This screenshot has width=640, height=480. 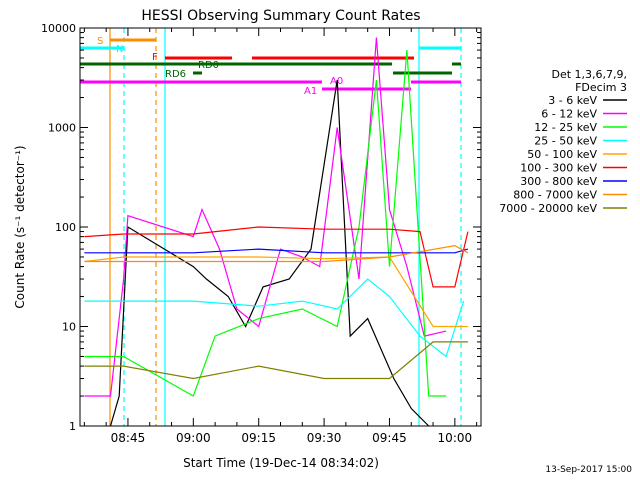 What do you see at coordinates (258, 438) in the screenshot?
I see `x-tick-label: 09:15` at bounding box center [258, 438].